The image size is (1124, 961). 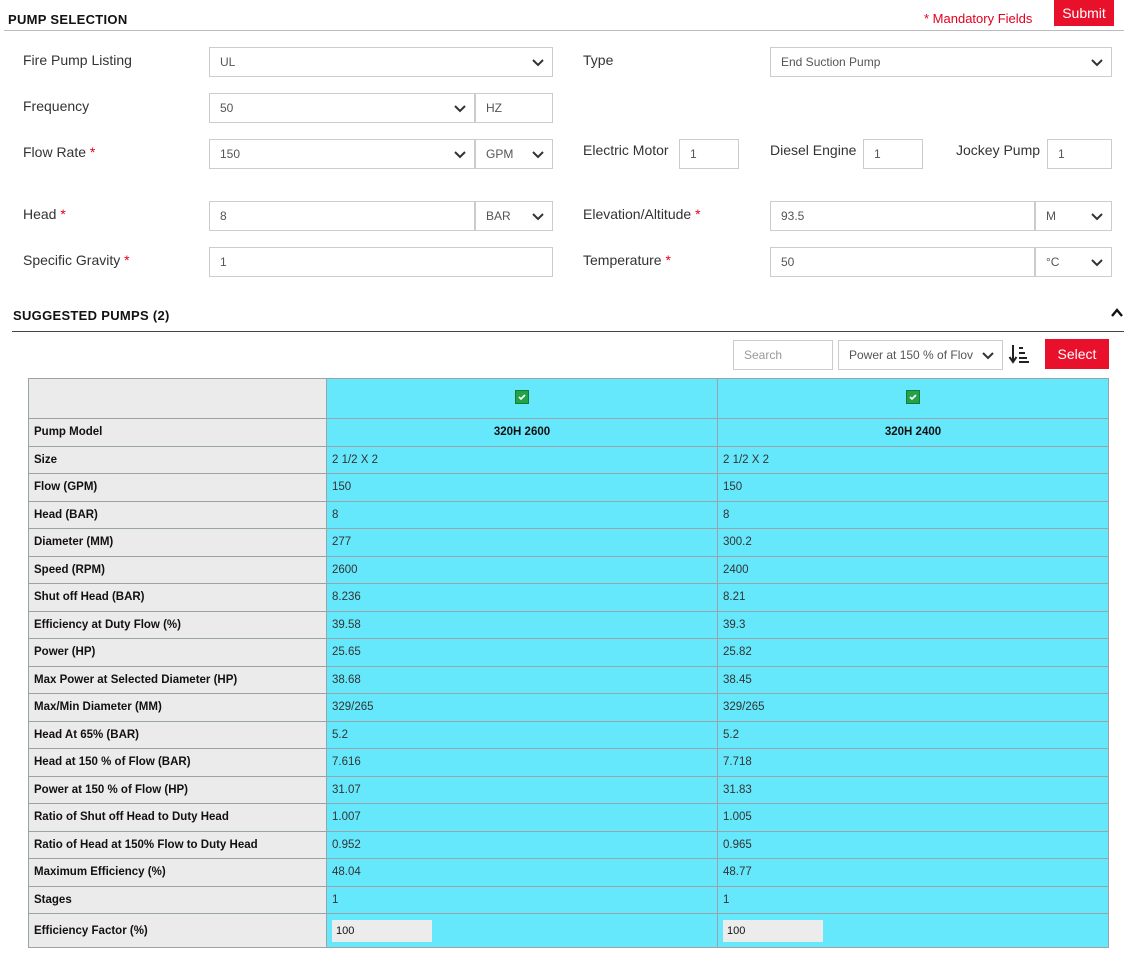 What do you see at coordinates (522, 707) in the screenshot?
I see `pump-1-value-cell: 329/265` at bounding box center [522, 707].